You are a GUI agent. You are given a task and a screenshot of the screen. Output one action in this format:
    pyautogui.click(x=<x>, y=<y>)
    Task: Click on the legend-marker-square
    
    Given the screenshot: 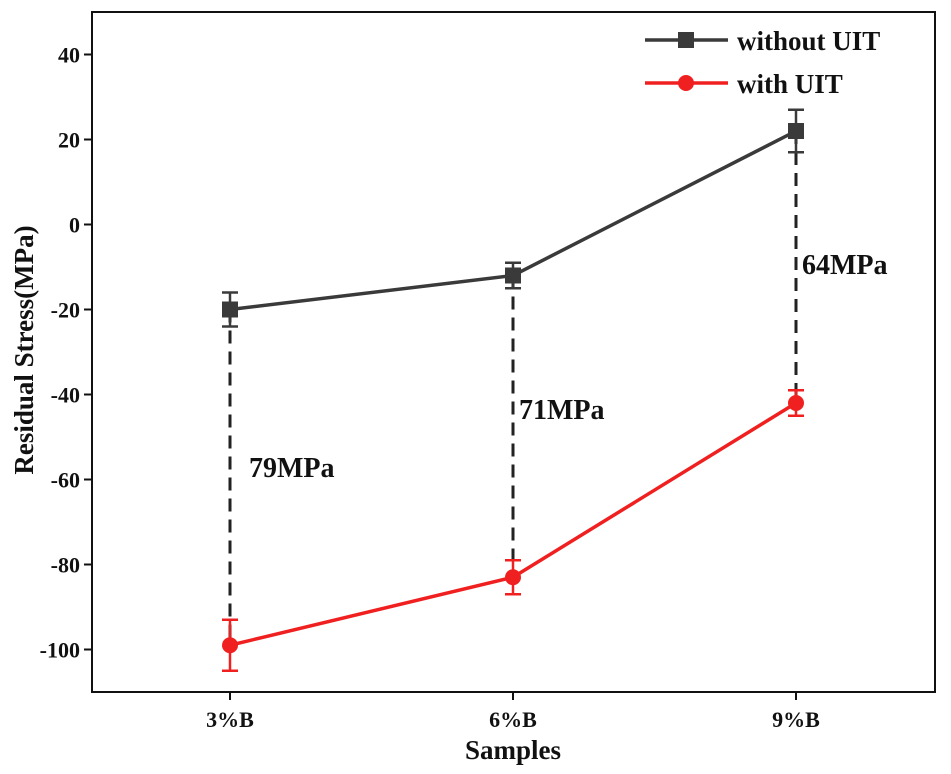 What is the action you would take?
    pyautogui.click(x=686, y=40)
    